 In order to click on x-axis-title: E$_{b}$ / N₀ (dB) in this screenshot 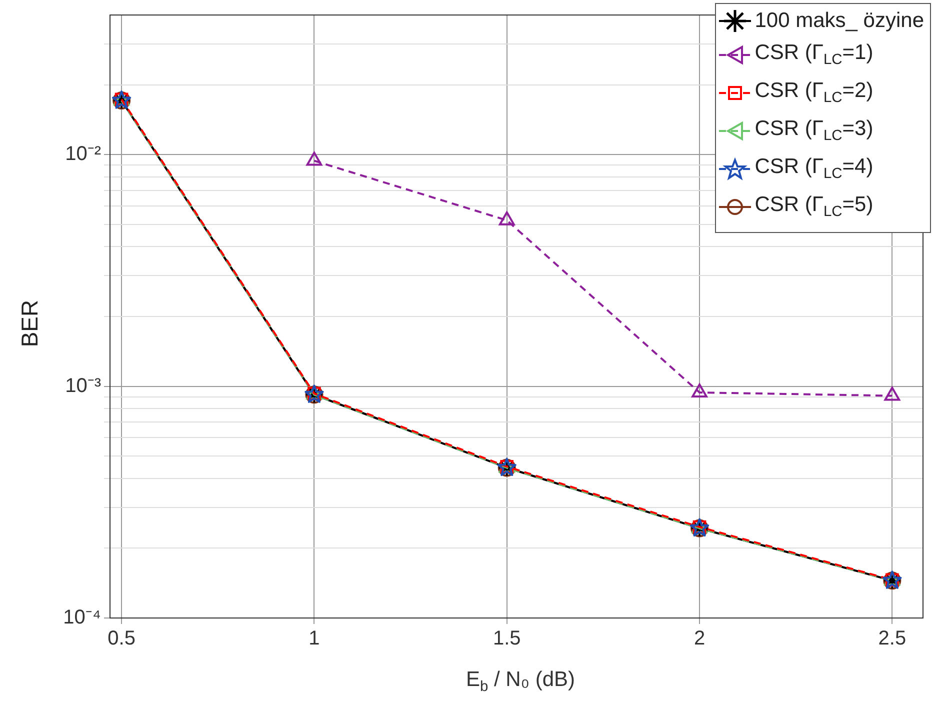, I will do `click(520, 682)`.